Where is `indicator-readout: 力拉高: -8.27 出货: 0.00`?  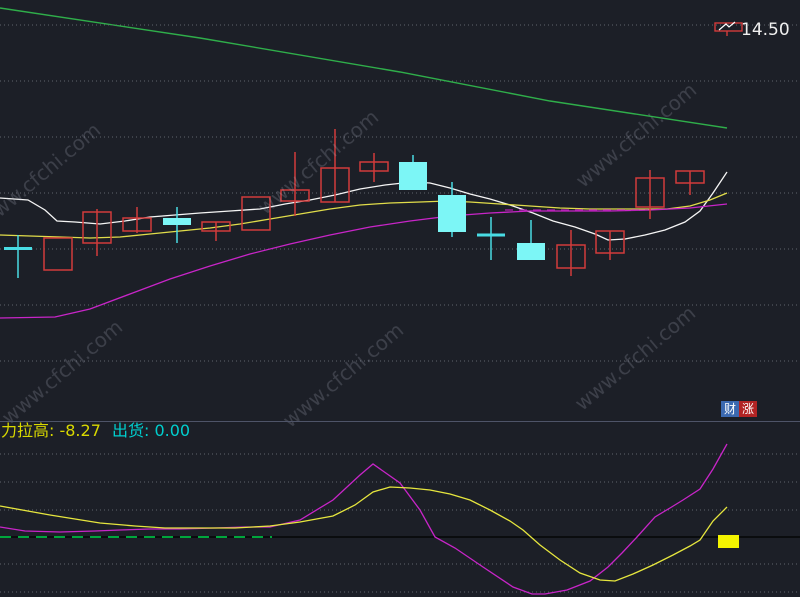
indicator-readout: 力拉高: -8.27 出货: 0.00 is located at coordinates (98, 431).